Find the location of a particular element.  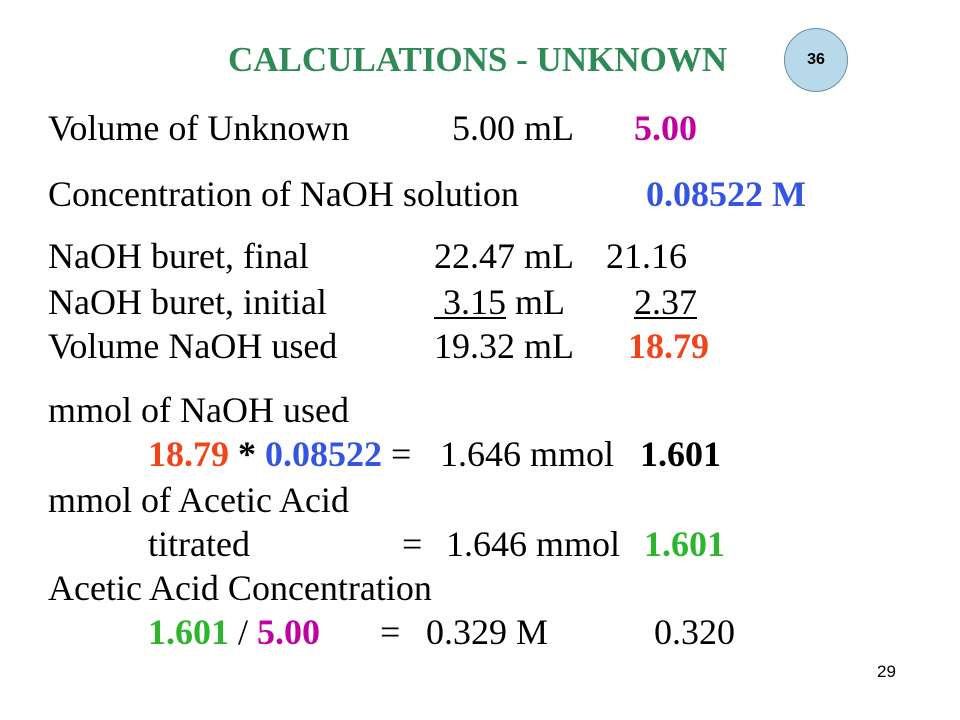

buret-initial-value-number: 3.15 is located at coordinates (474, 302).